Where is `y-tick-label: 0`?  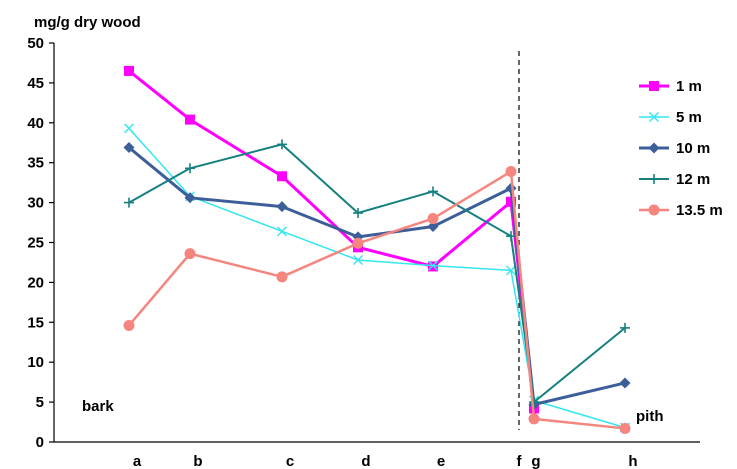 y-tick-label: 0 is located at coordinates (40, 442).